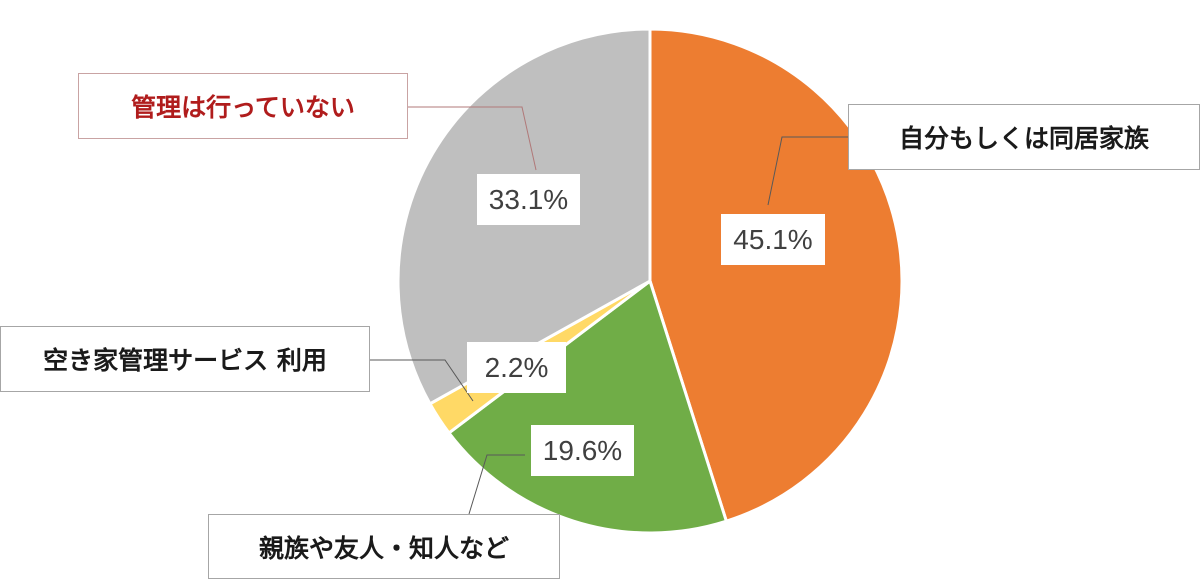 Image resolution: width=1200 pixels, height=579 pixels. Describe the element at coordinates (516, 367) in the screenshot. I see `value-label-service: 2.2%` at that location.